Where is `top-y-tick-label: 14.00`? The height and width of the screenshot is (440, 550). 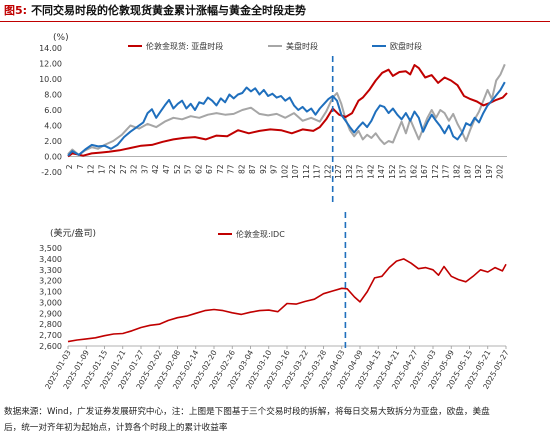
top-y-tick-label: 14.00 is located at coordinates (50, 48).